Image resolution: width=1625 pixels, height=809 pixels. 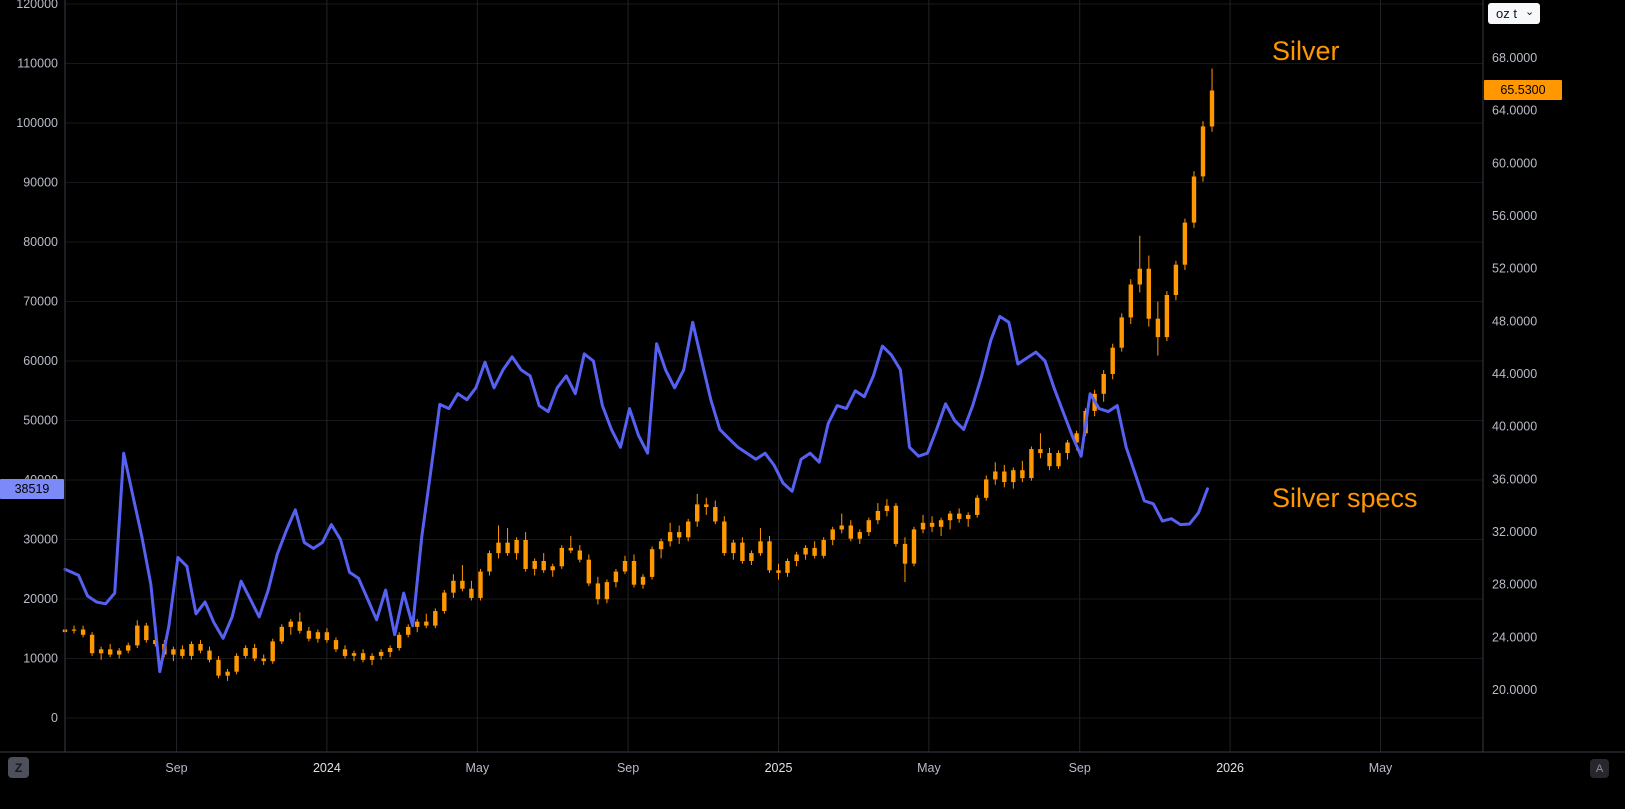 I want to click on z-button: Z, so click(x=18, y=767).